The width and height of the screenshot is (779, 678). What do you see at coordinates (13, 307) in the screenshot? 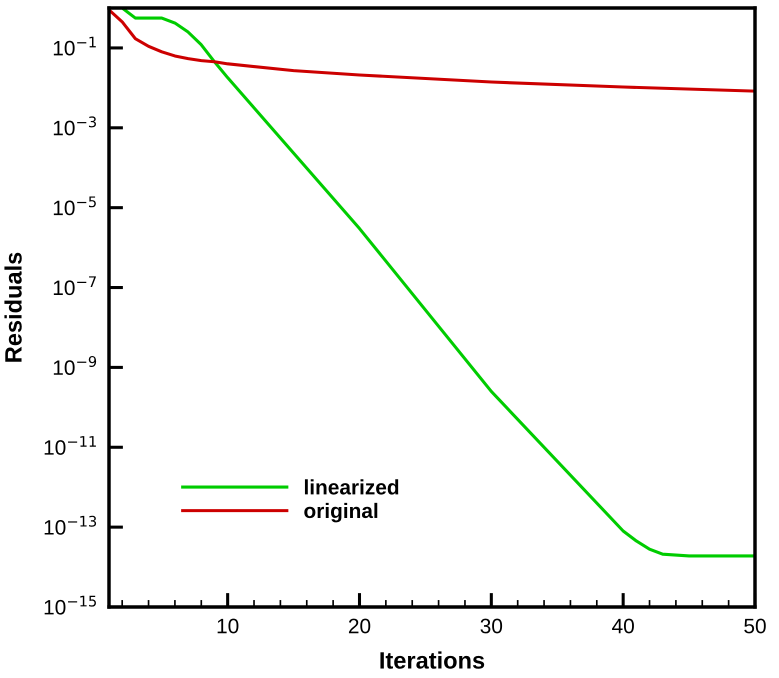
I see `y-axis-title: Residuals` at bounding box center [13, 307].